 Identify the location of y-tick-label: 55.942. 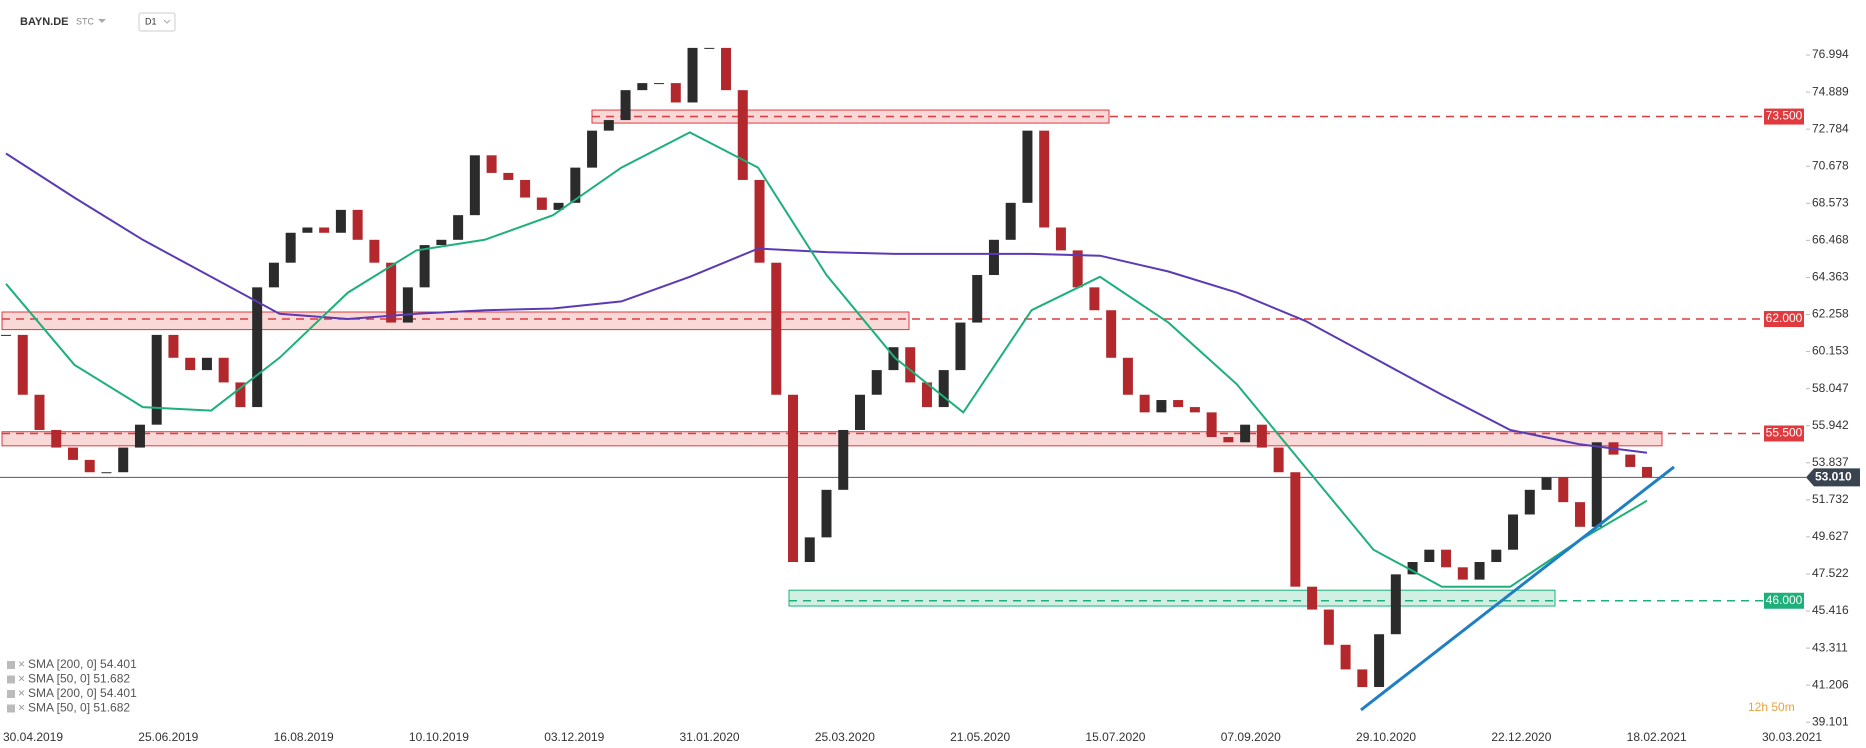
(1830, 425).